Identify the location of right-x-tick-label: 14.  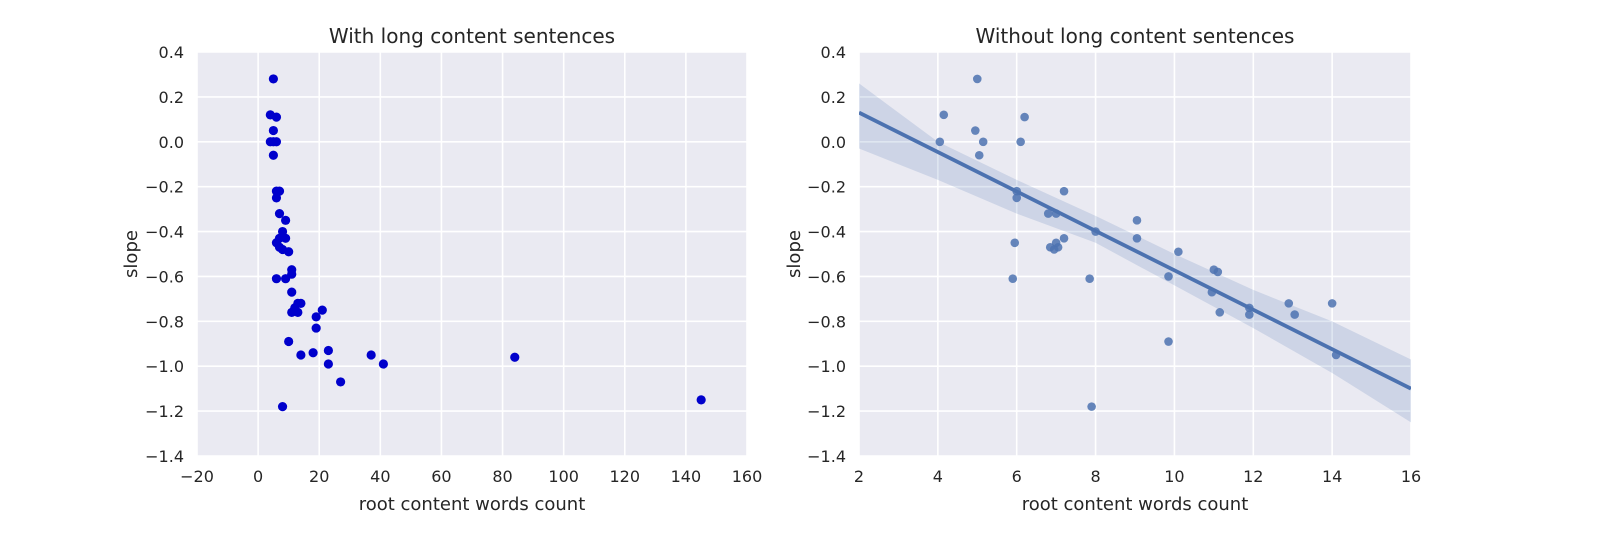
(1332, 476).